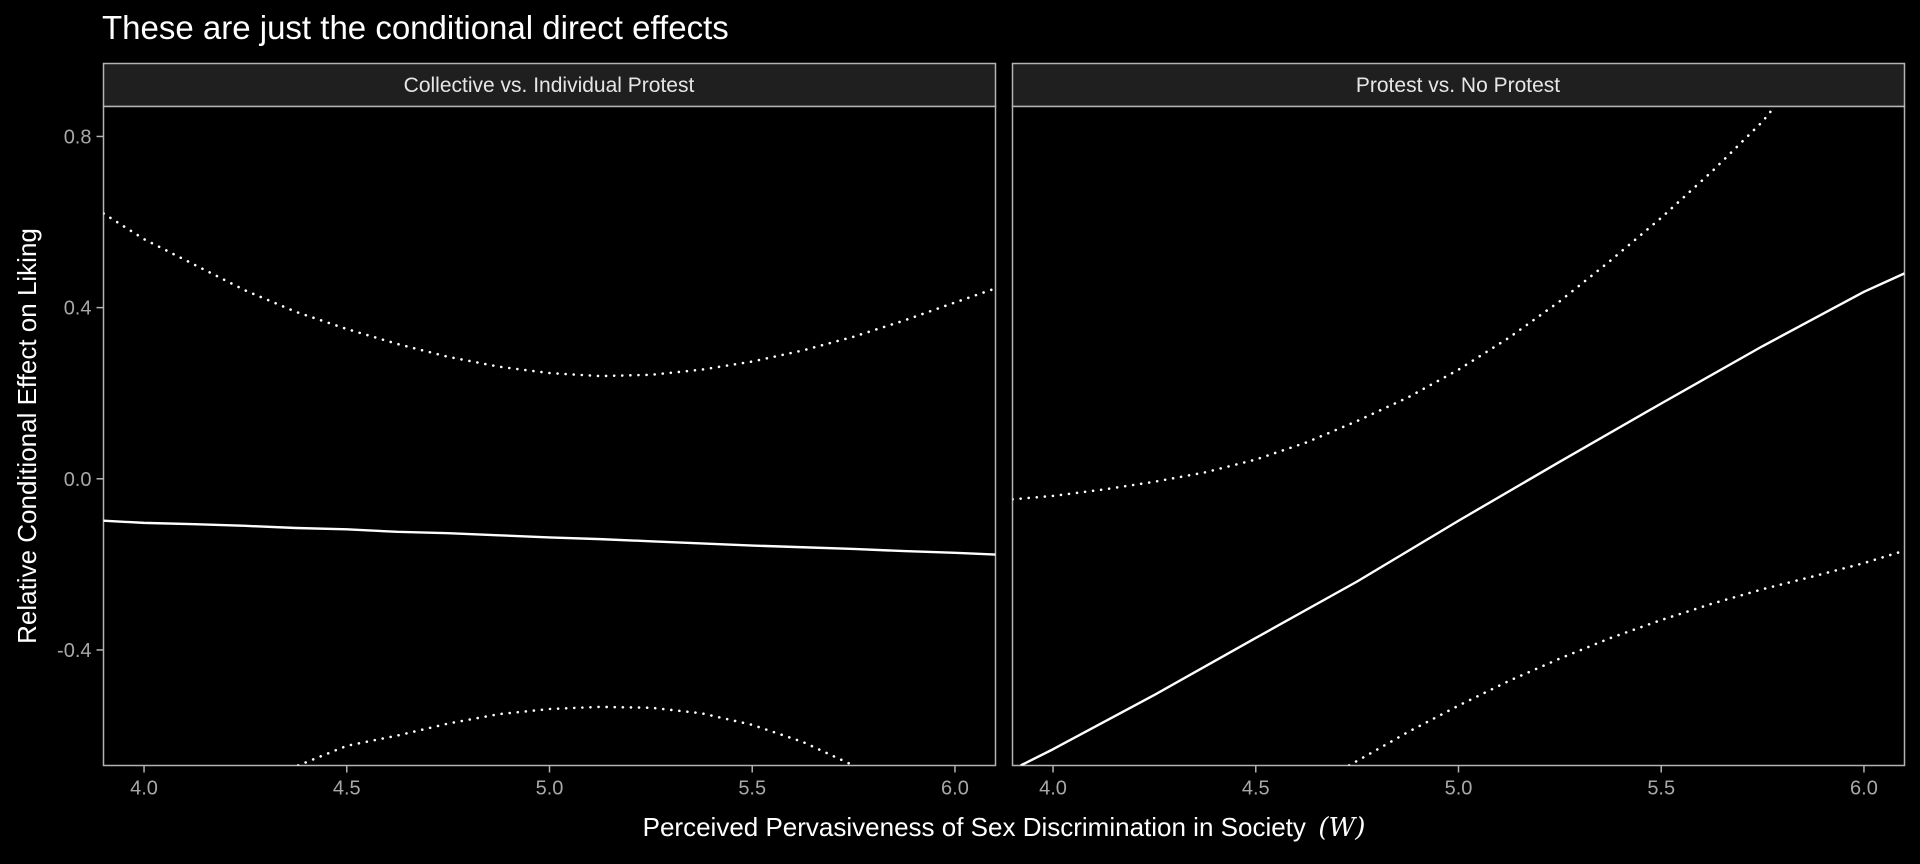 This screenshot has width=1920, height=864. Describe the element at coordinates (74, 651) in the screenshot. I see `y-tick-label: -0.4` at that location.